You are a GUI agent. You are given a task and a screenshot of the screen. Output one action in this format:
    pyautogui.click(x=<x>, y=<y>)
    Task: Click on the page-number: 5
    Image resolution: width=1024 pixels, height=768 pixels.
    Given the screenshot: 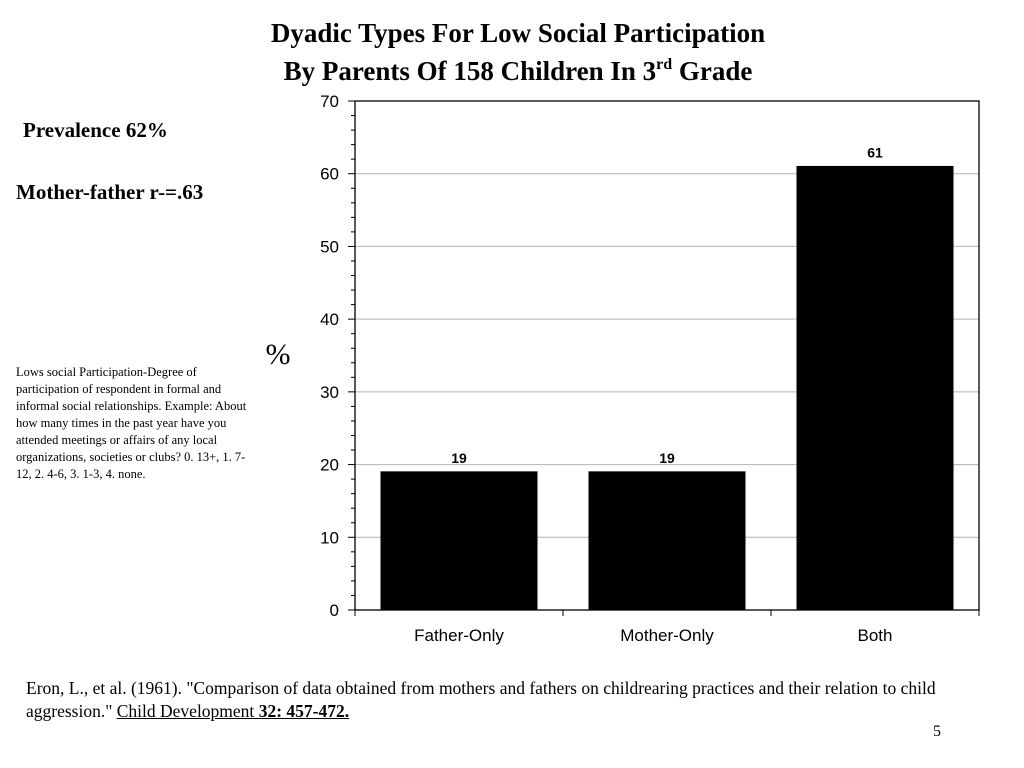 What is the action you would take?
    pyautogui.click(x=937, y=731)
    